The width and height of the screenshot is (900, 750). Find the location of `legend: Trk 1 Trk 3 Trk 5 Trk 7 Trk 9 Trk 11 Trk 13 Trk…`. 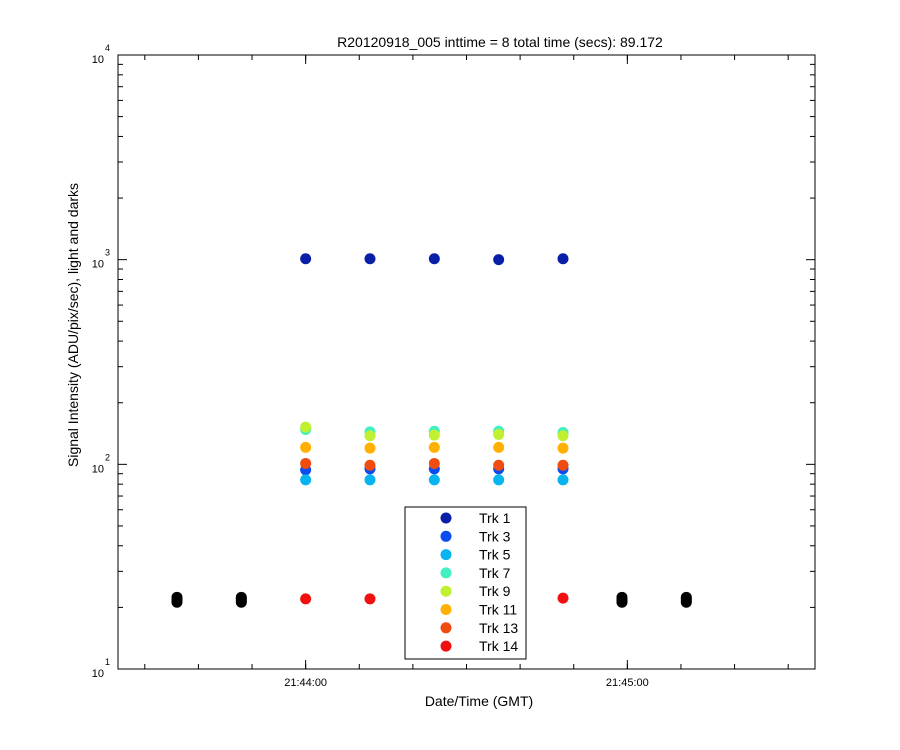

legend: Trk 1 Trk 3 Trk 5 Trk 7 Trk 9 Trk 11 Trk 13 Trk… is located at coordinates (465, 583).